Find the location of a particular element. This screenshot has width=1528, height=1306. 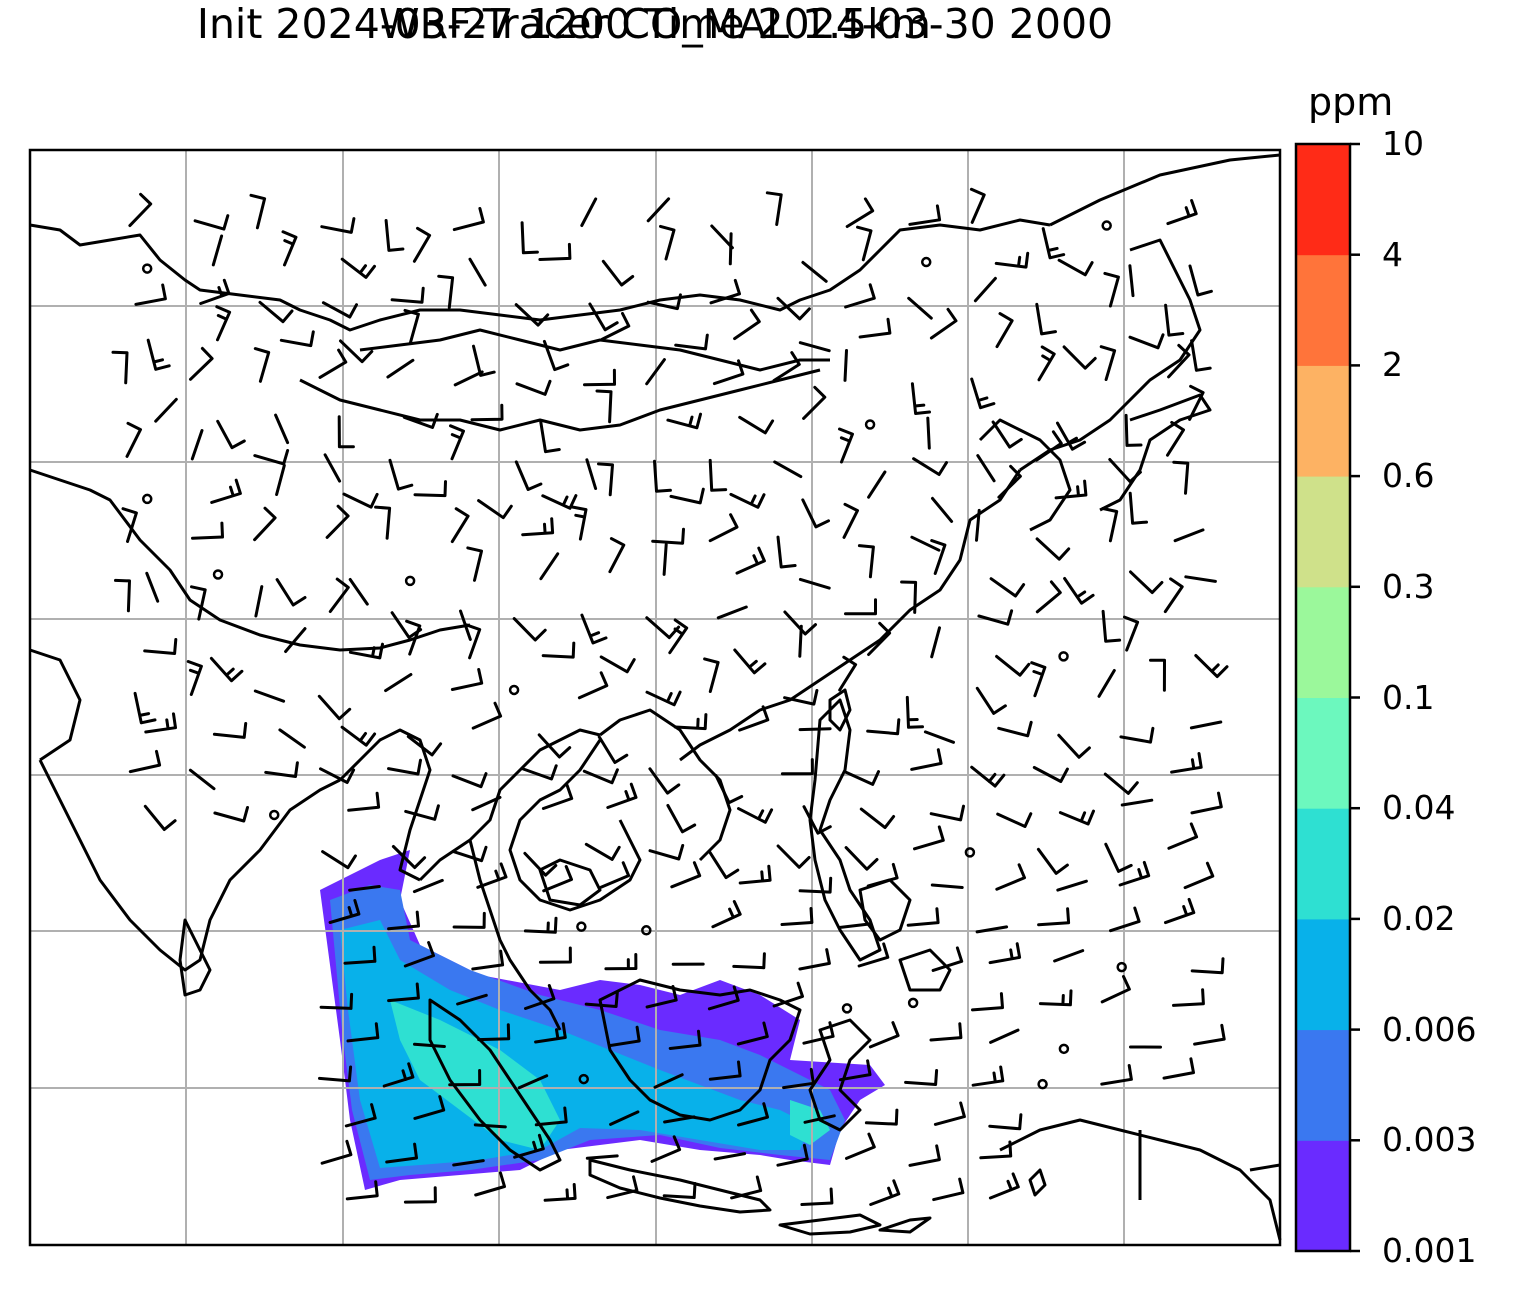

colorbar-tick-label: 0.3 is located at coordinates (1408, 586).